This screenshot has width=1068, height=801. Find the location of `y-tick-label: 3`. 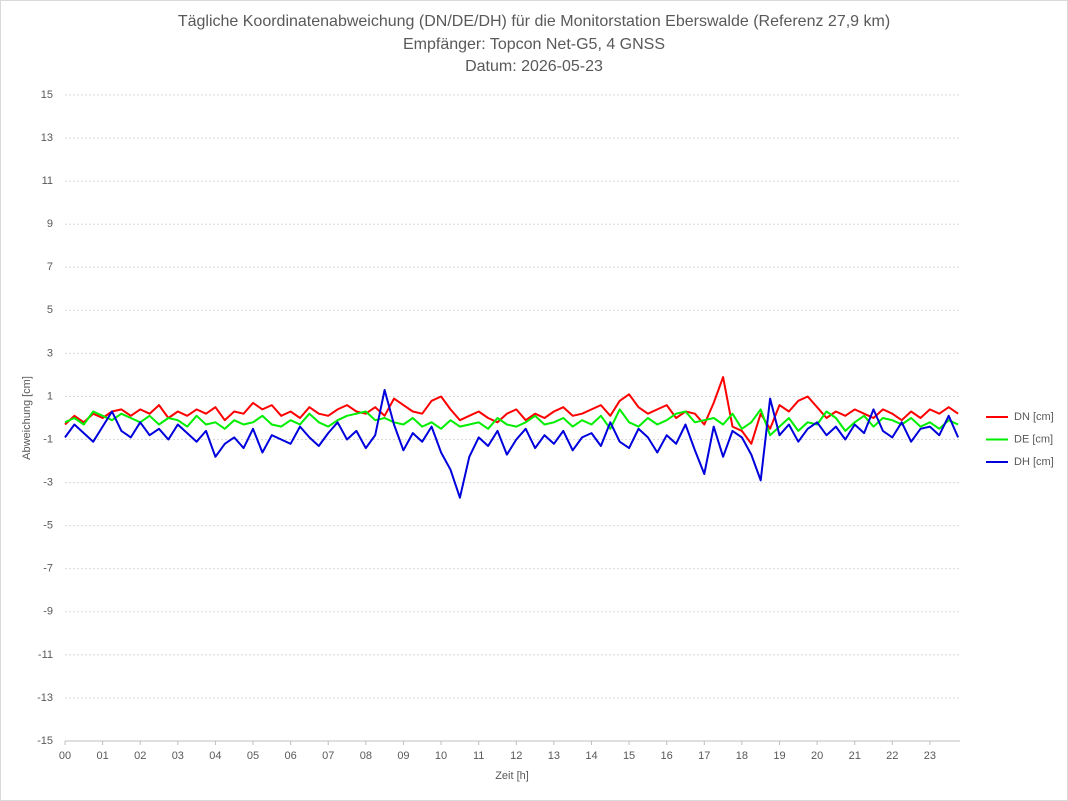

y-tick-label: 3 is located at coordinates (50, 353).